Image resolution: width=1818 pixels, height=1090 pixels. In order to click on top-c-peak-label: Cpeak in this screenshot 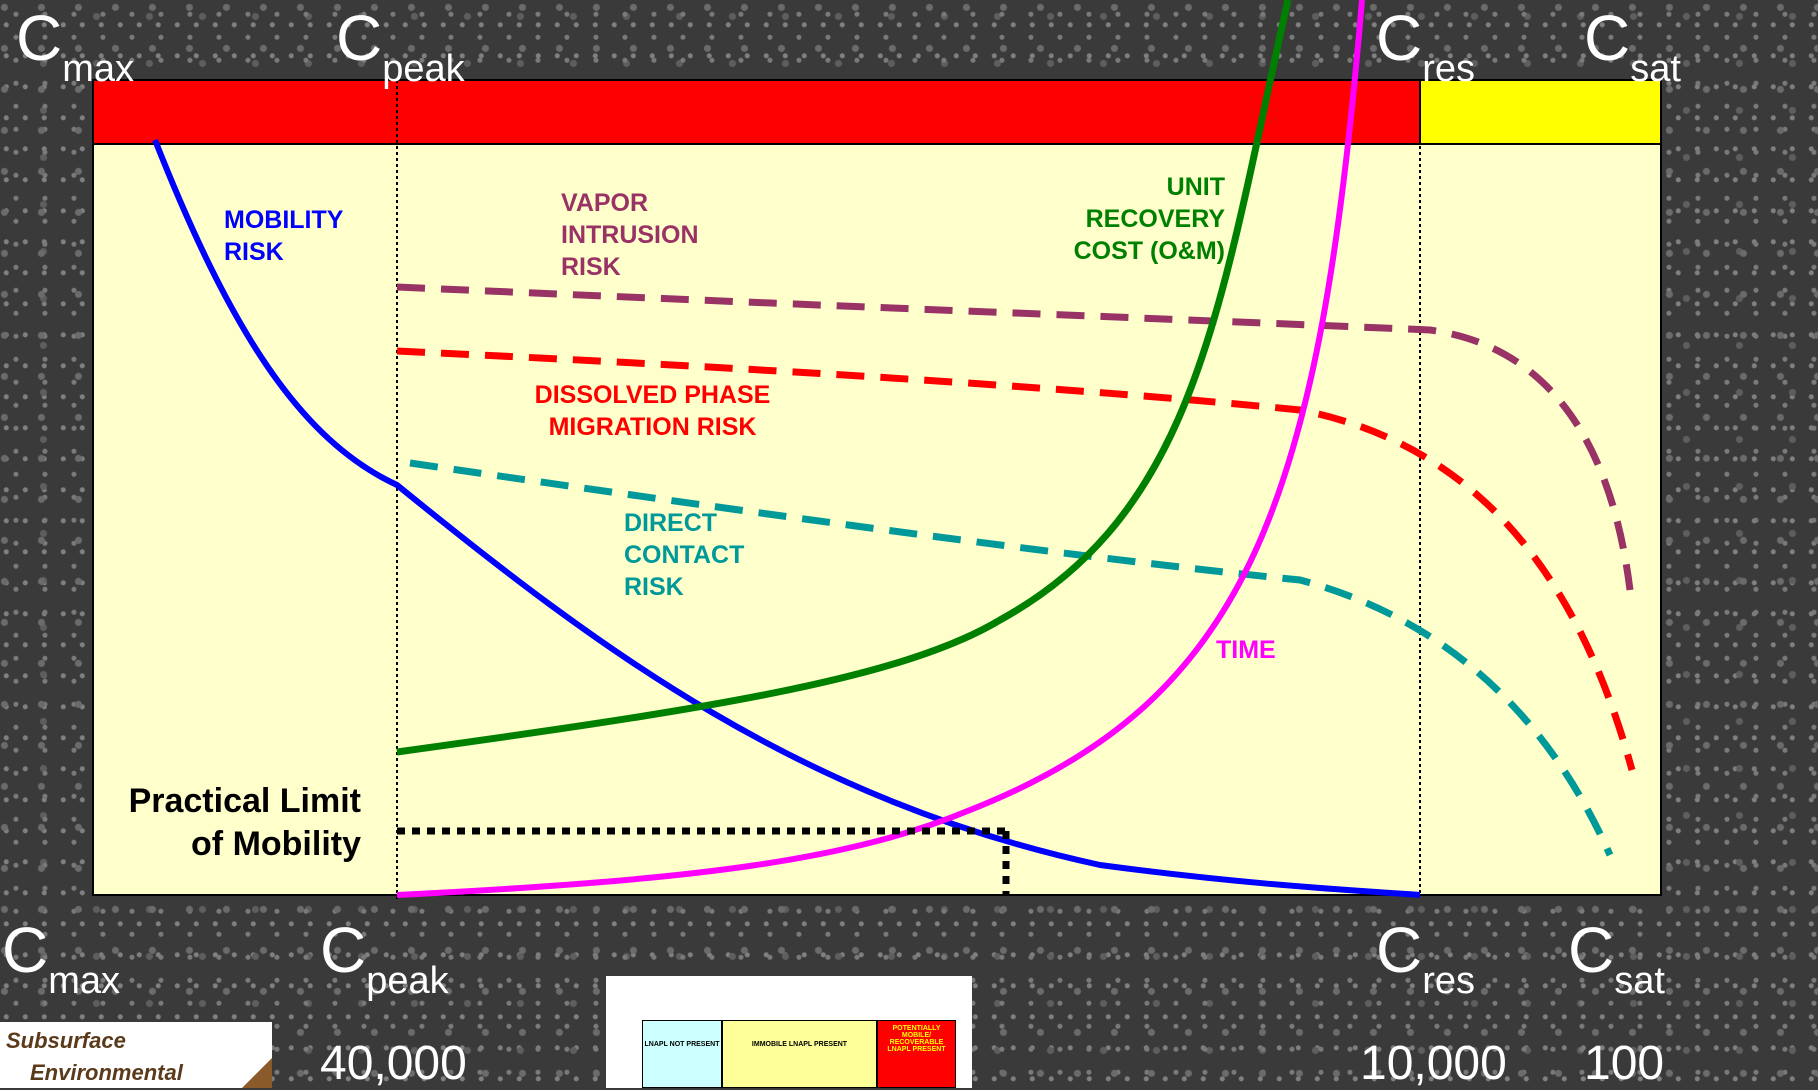, I will do `click(400, 46)`.